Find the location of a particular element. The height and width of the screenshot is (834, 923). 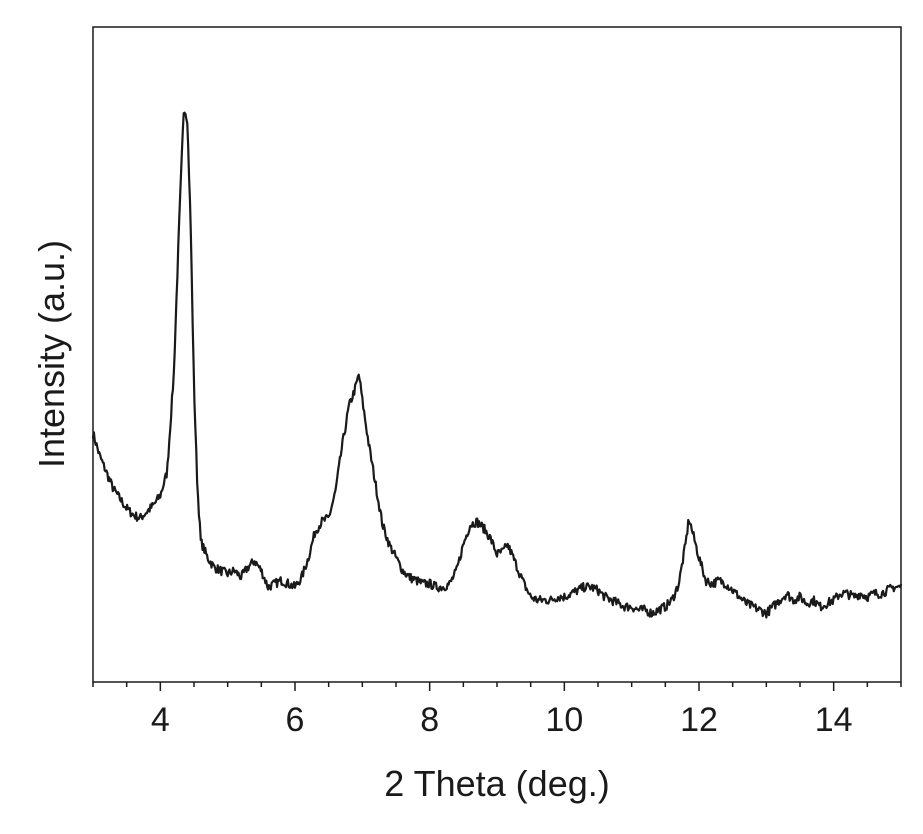

x-tick-label: 8 is located at coordinates (429, 720).